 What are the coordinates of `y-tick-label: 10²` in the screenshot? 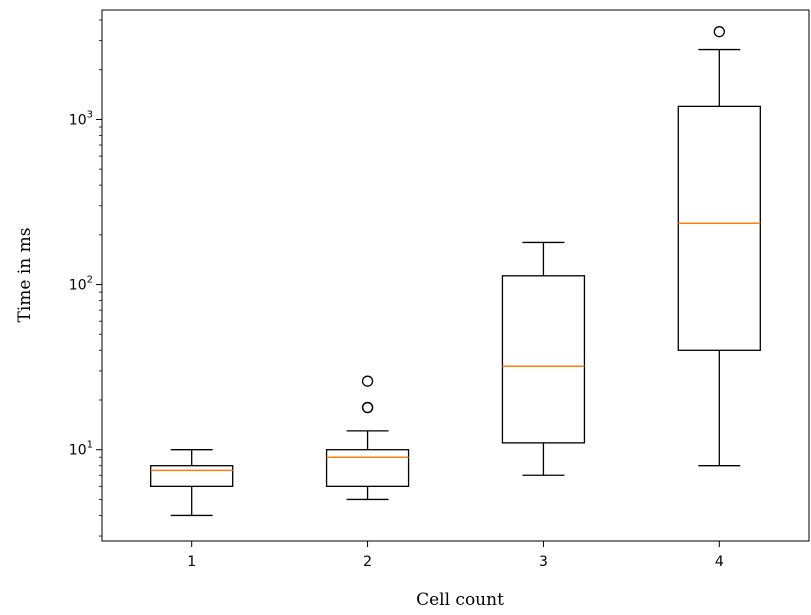 It's located at (81, 284).